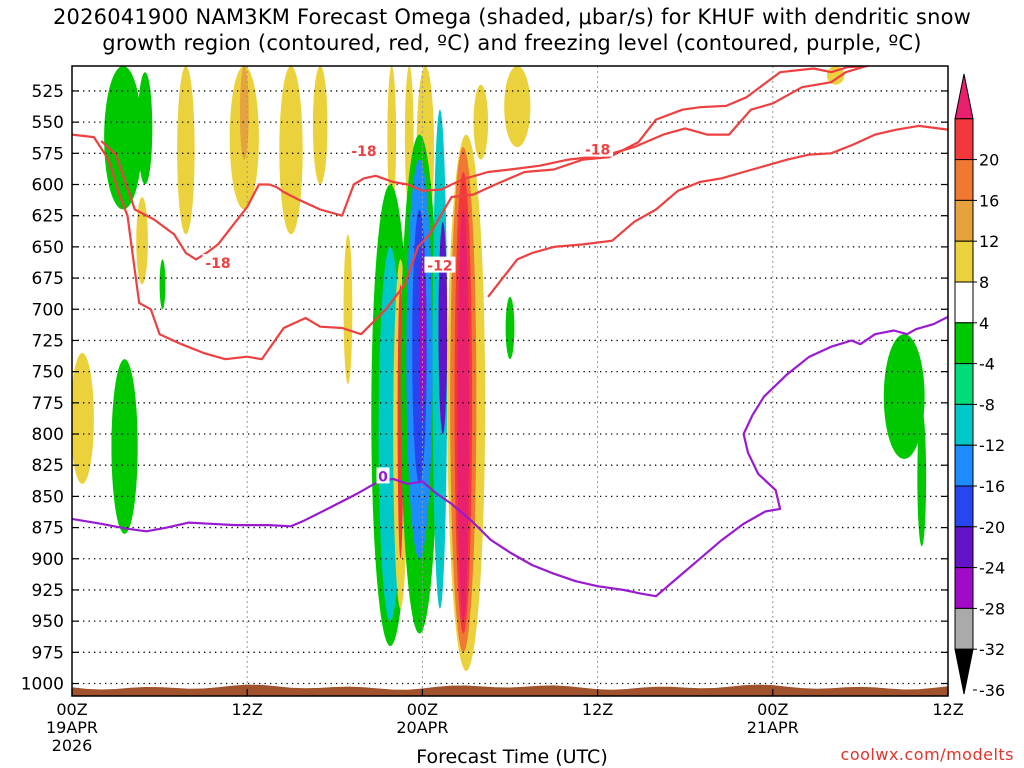 The height and width of the screenshot is (768, 1024). What do you see at coordinates (48, 123) in the screenshot?
I see `y-tick-label-550: 550` at bounding box center [48, 123].